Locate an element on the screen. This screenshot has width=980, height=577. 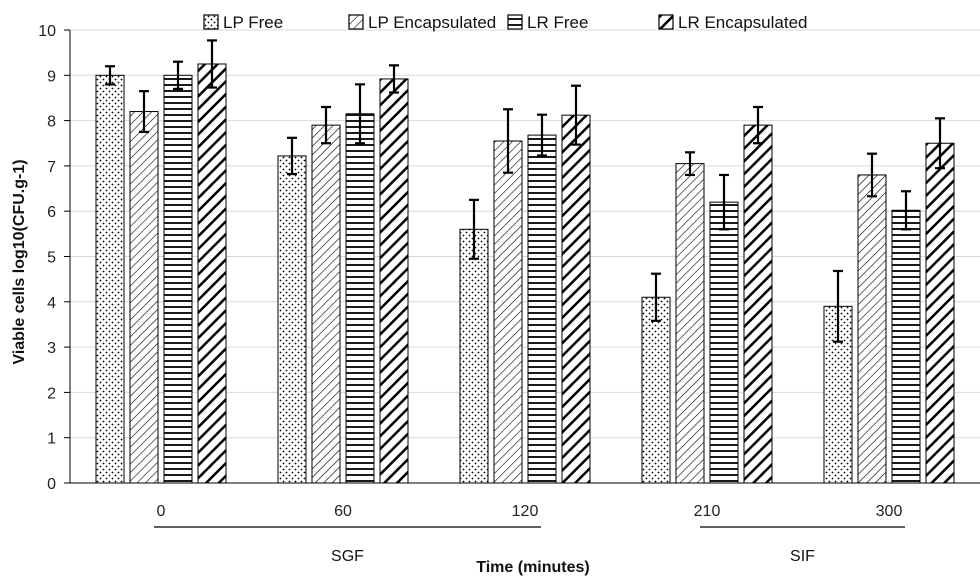
x-axis-title: Time (minutes) is located at coordinates (533, 567).